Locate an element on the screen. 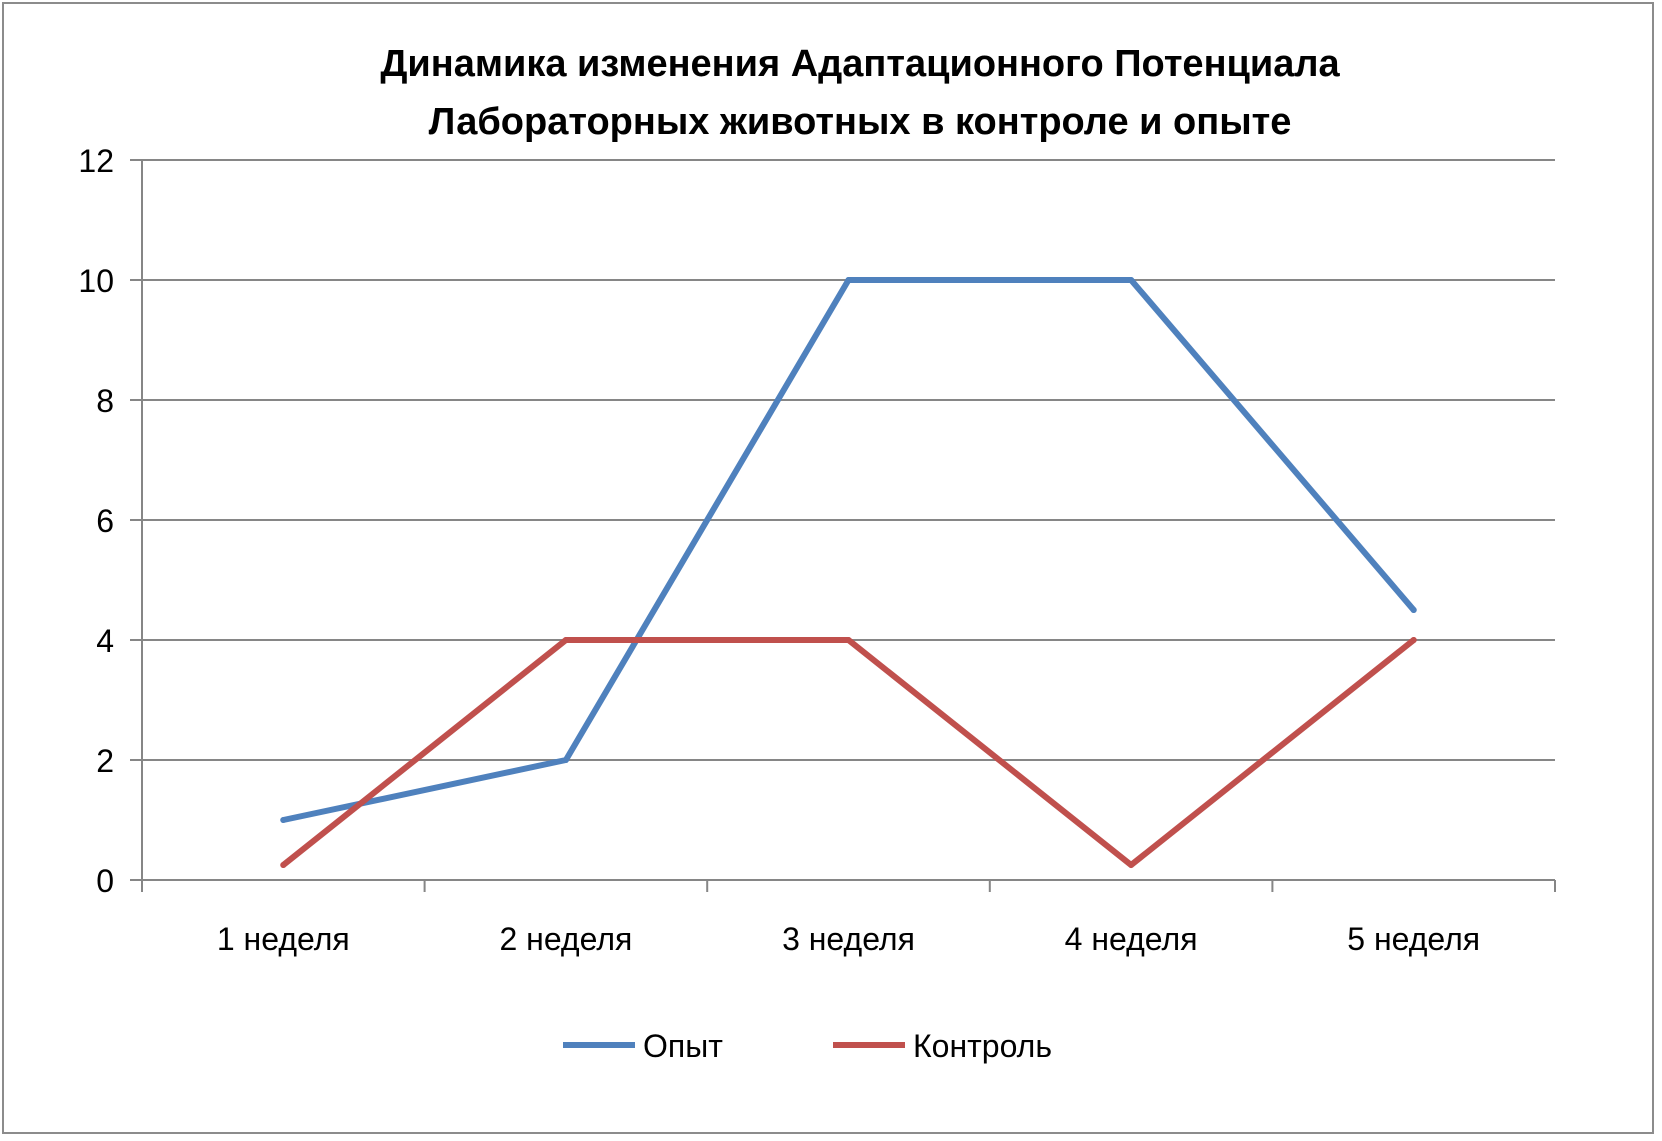  y-tick-label-3: 6 is located at coordinates (105, 521).